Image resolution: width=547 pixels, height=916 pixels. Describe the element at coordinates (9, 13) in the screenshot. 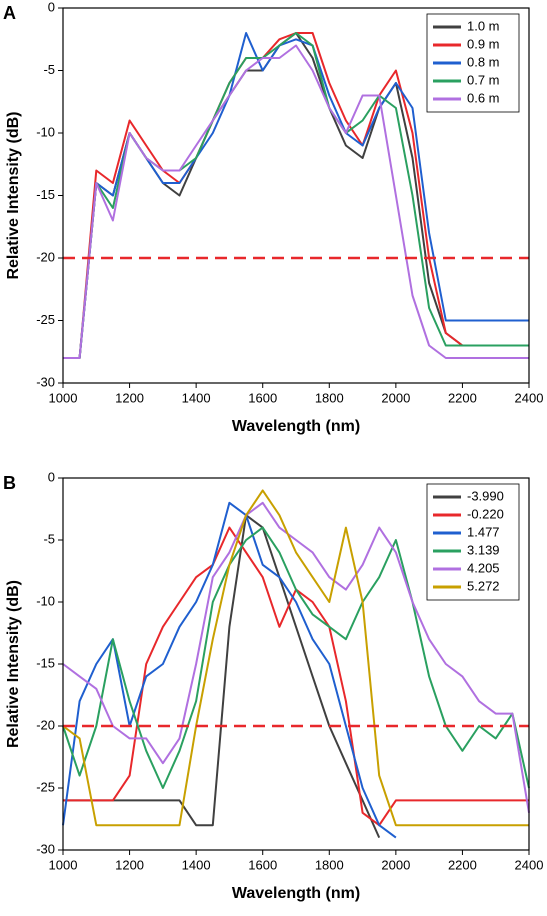

I see `panel-label: A` at that location.